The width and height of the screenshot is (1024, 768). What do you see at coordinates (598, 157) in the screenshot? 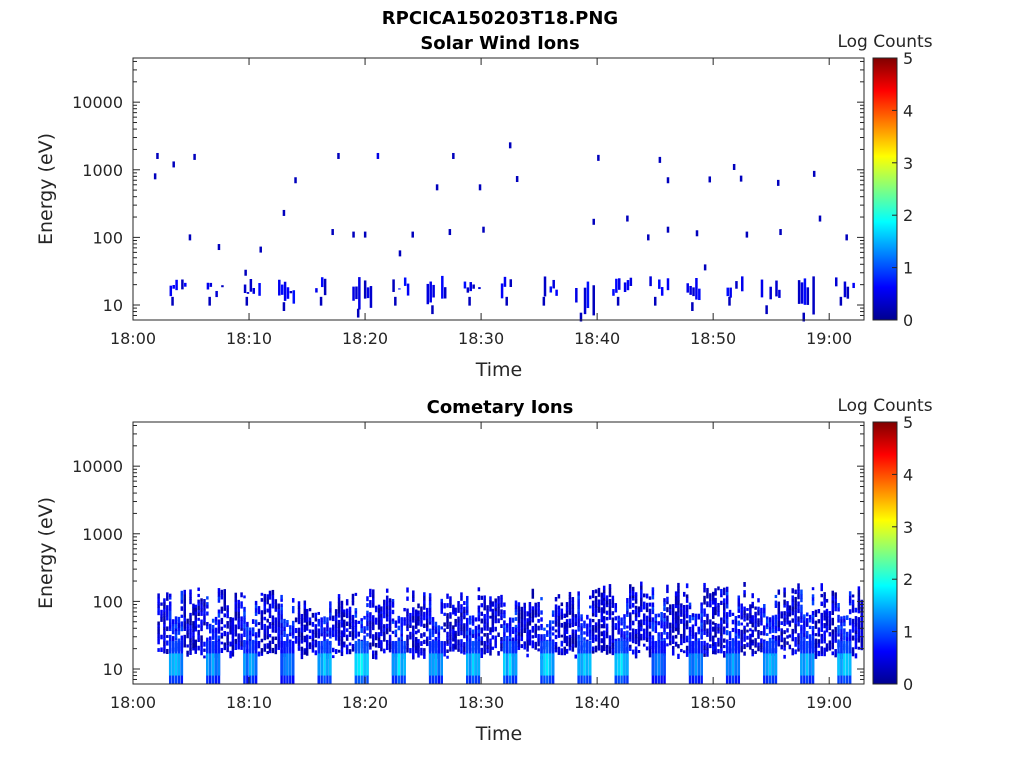
I see `scatter-point` at bounding box center [598, 157].